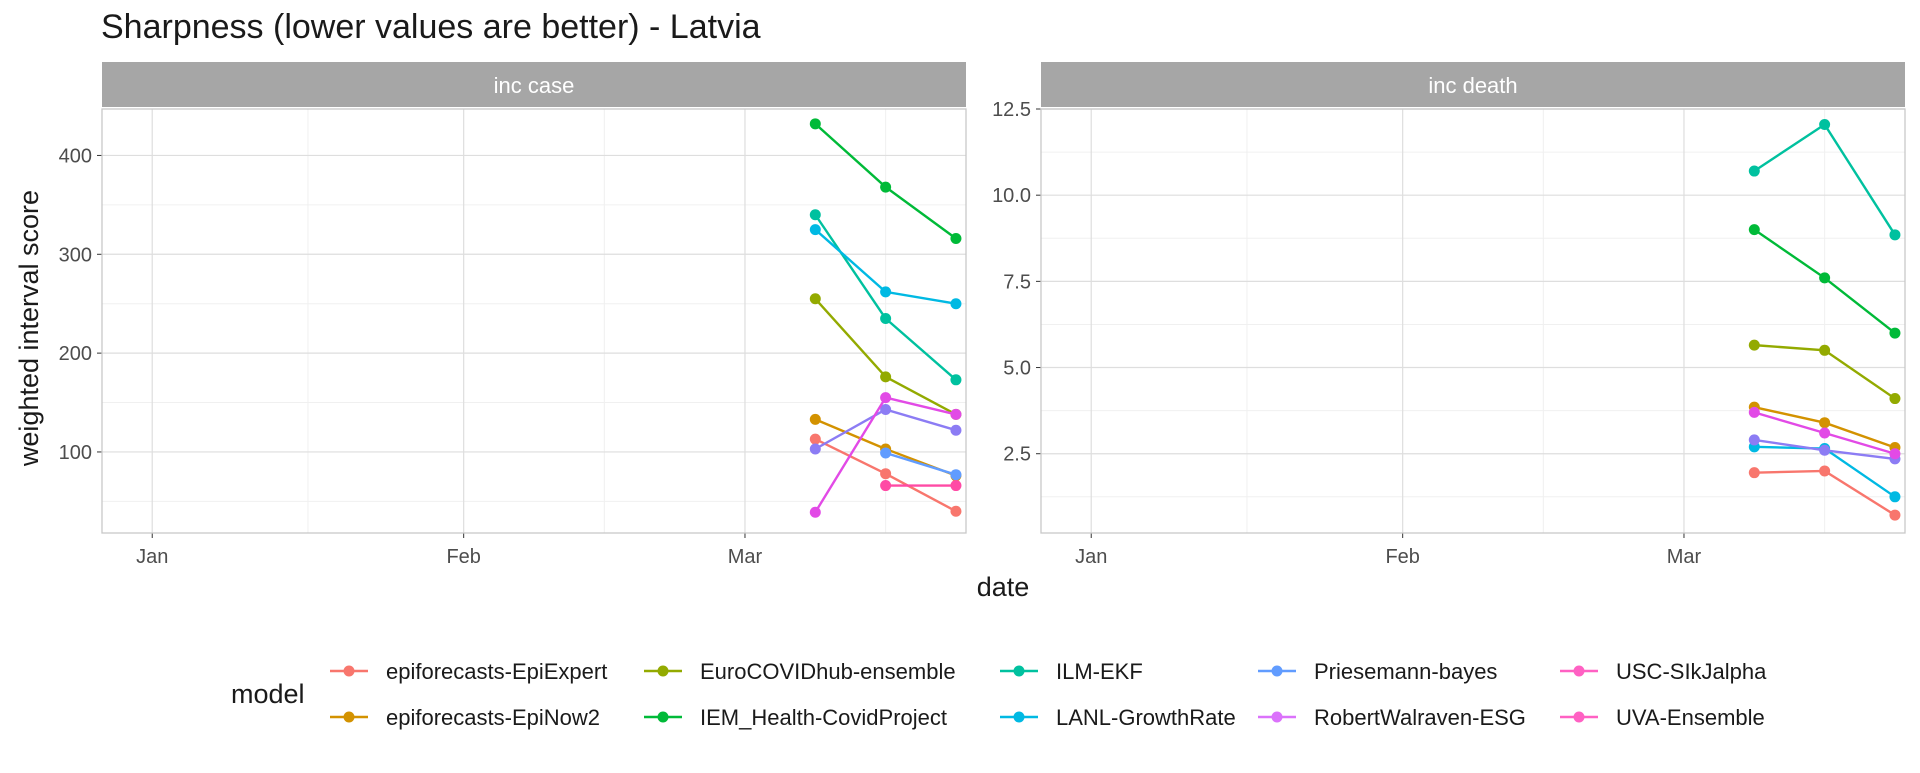 This screenshot has height=773, width=1920. I want to click on facet-strip-label: inc case, so click(534, 85).